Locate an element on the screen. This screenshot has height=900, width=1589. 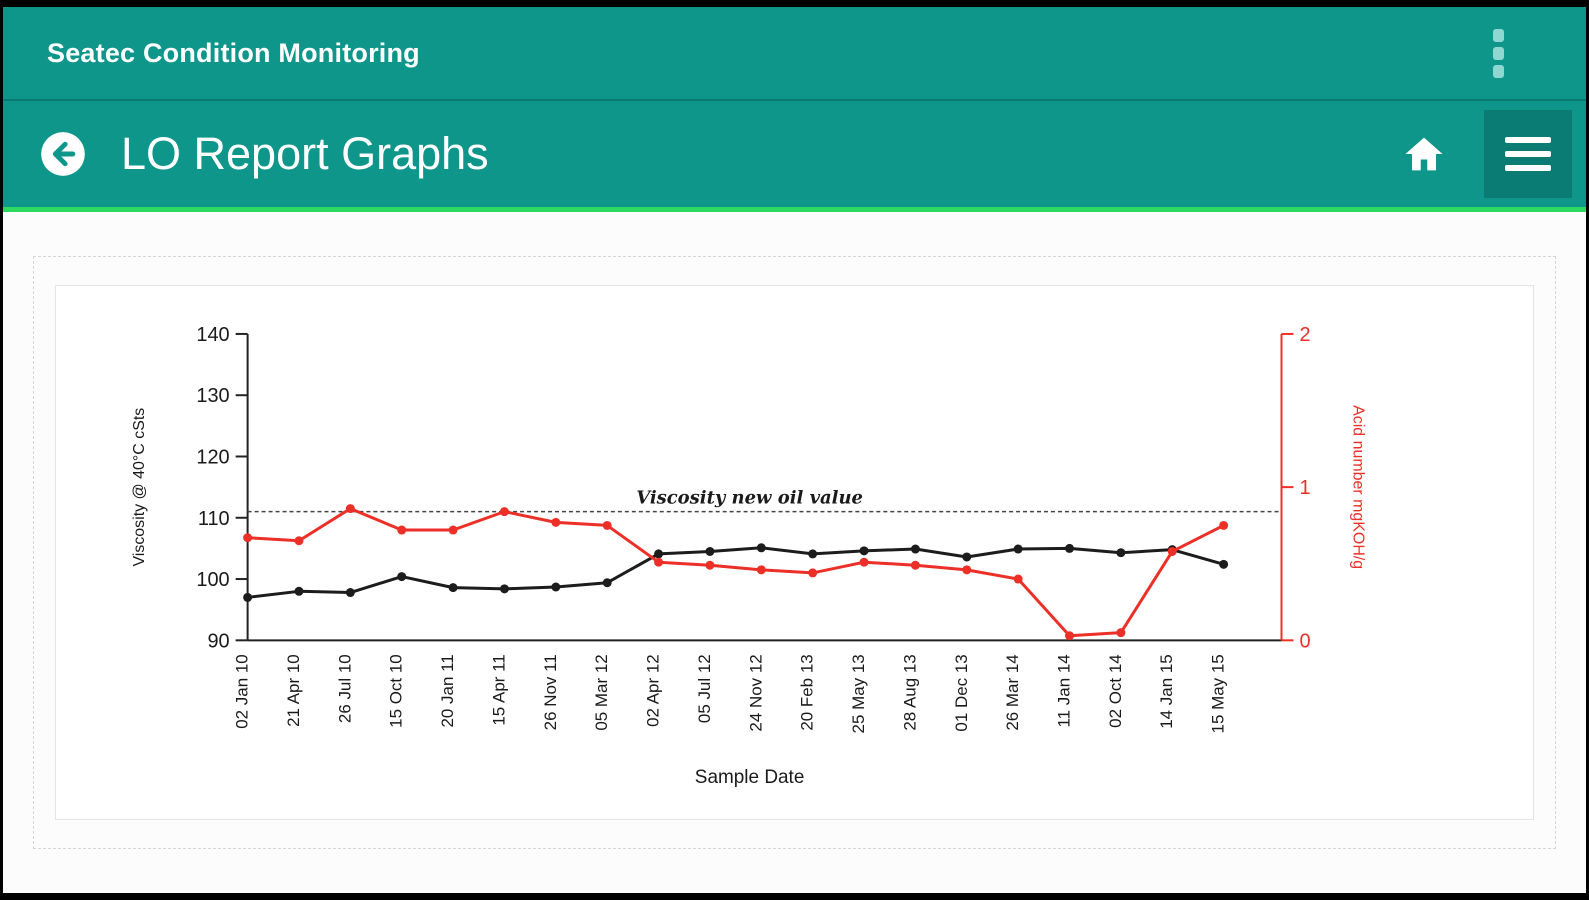
svg-text: 2 is located at coordinates (1304, 335).